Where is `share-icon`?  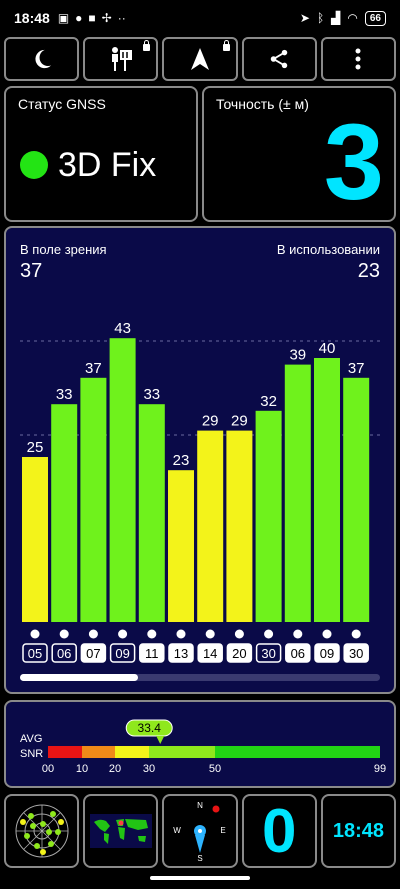 share-icon is located at coordinates (279, 59).